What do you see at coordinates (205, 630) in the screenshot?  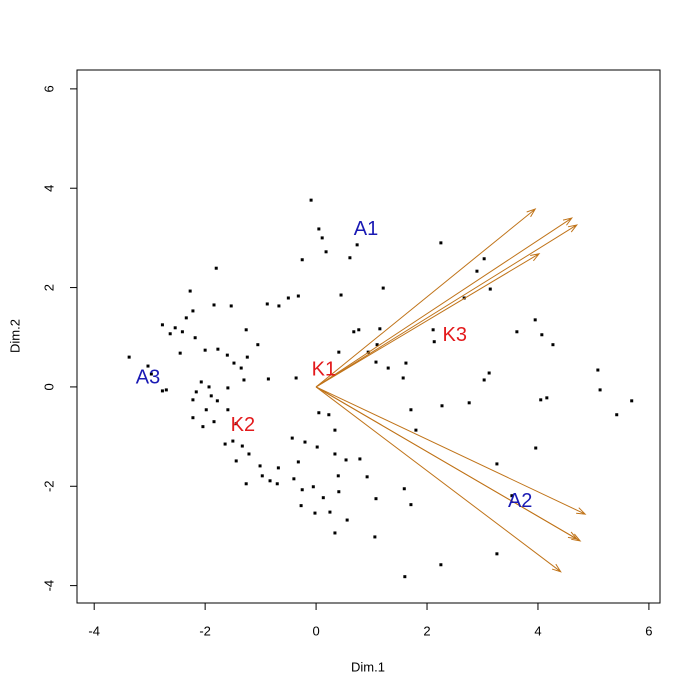 I see `x-tick-label: -2` at bounding box center [205, 630].